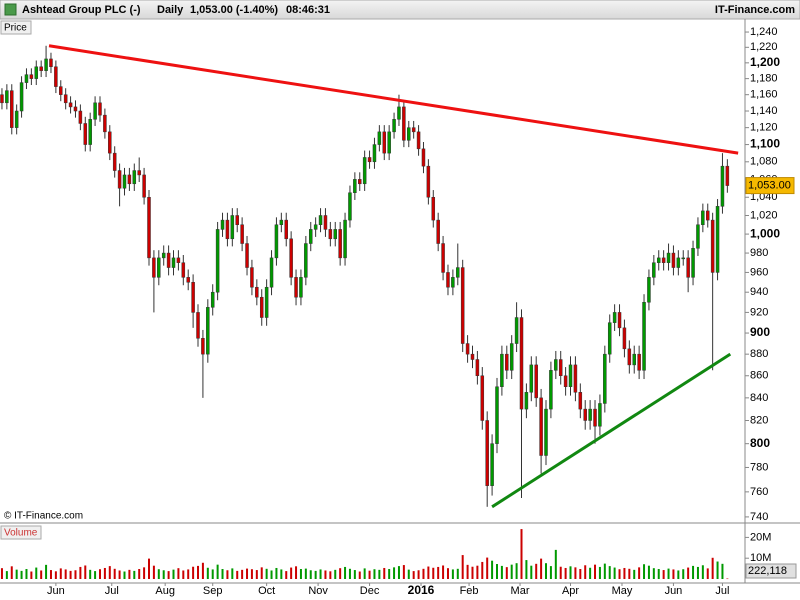 The height and width of the screenshot is (600, 800). What do you see at coordinates (760, 332) in the screenshot?
I see `y-tick-label: 900` at bounding box center [760, 332].